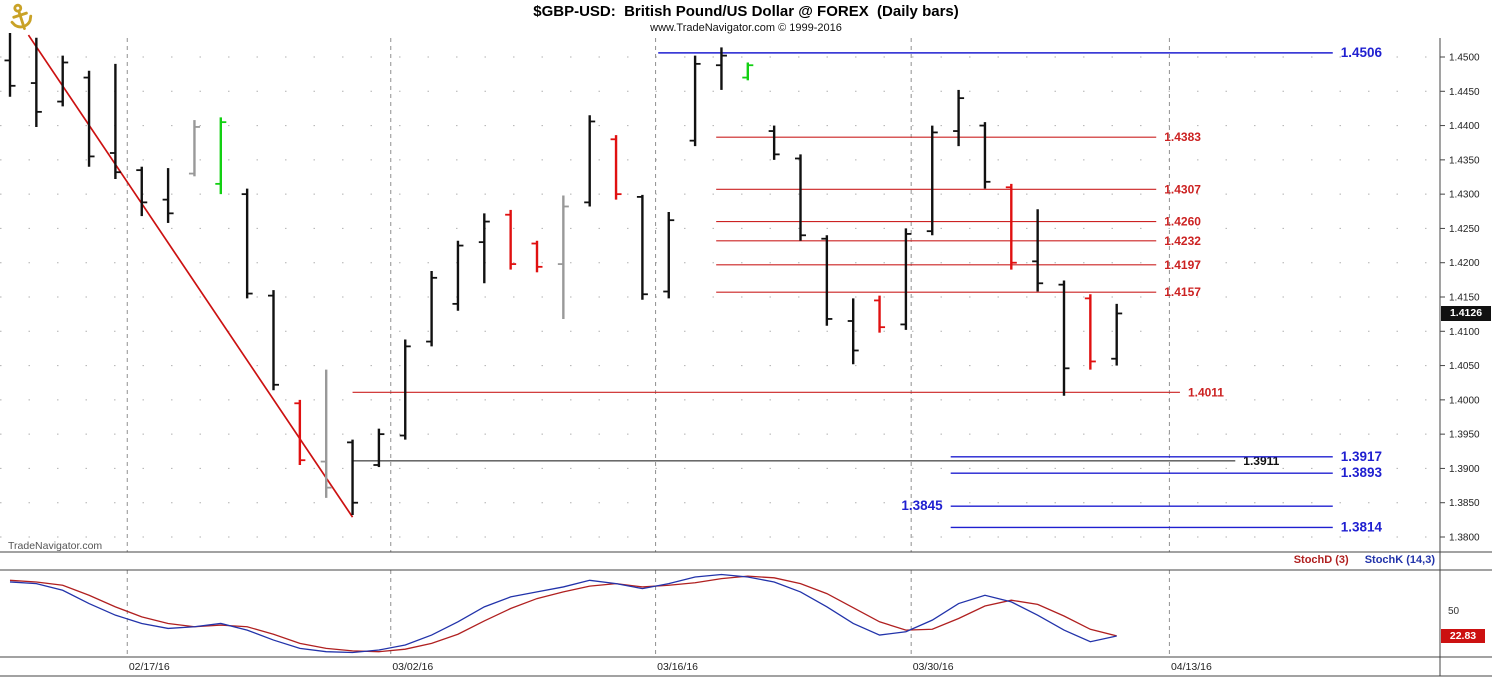  Describe the element at coordinates (1464, 160) in the screenshot. I see `price-axis-label: 1.4350` at that location.